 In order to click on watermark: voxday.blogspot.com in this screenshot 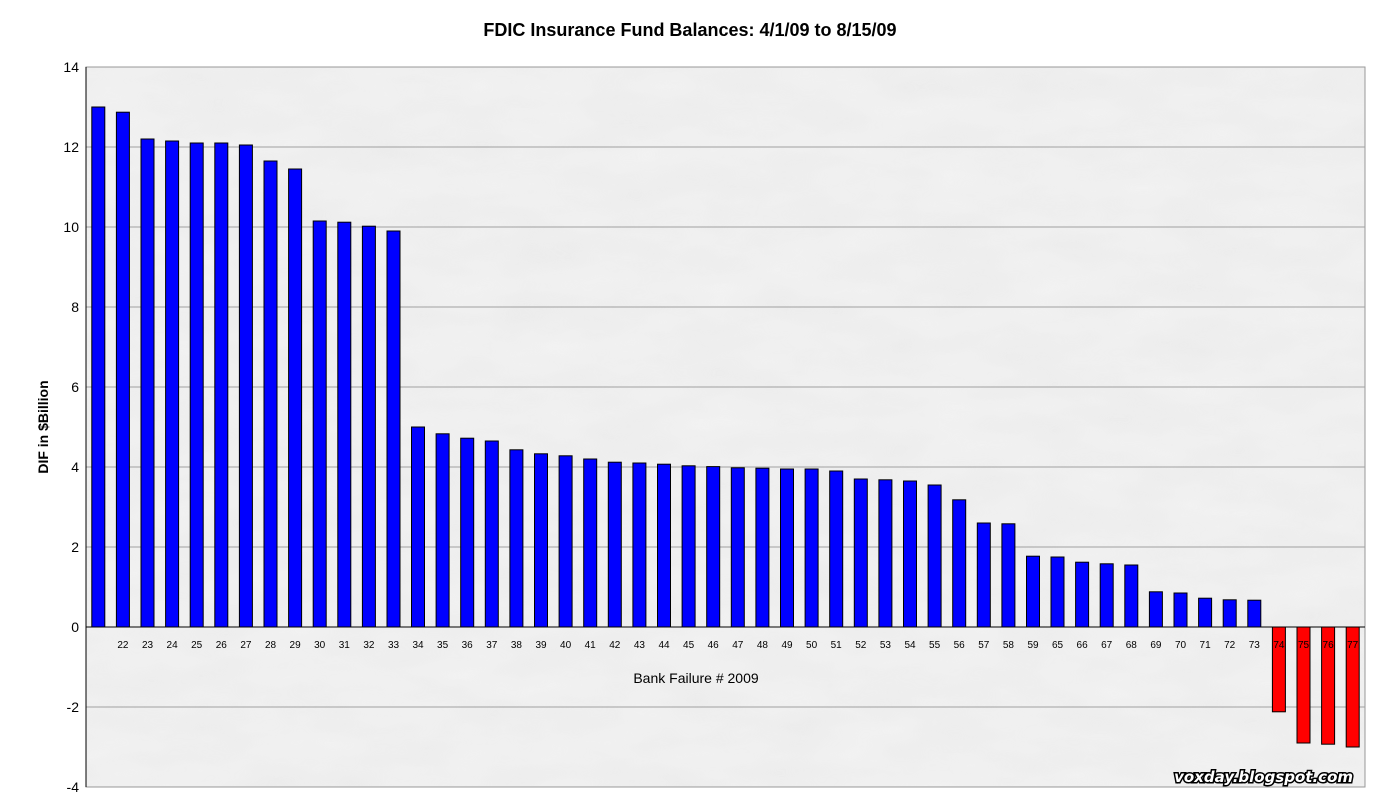, I will do `click(1263, 777)`.